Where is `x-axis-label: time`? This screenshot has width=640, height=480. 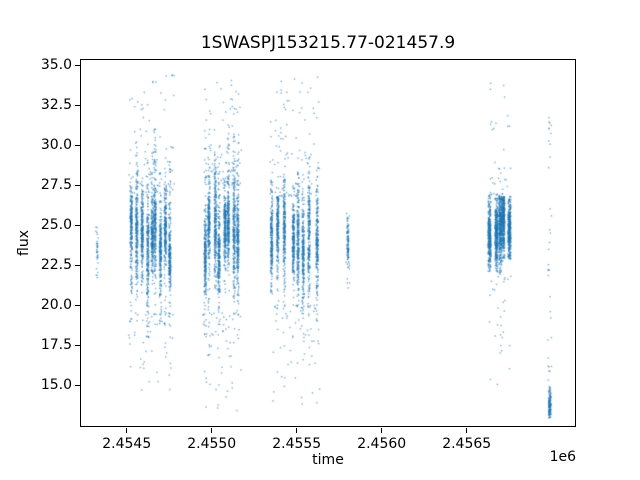 x-axis-label: time is located at coordinates (328, 460).